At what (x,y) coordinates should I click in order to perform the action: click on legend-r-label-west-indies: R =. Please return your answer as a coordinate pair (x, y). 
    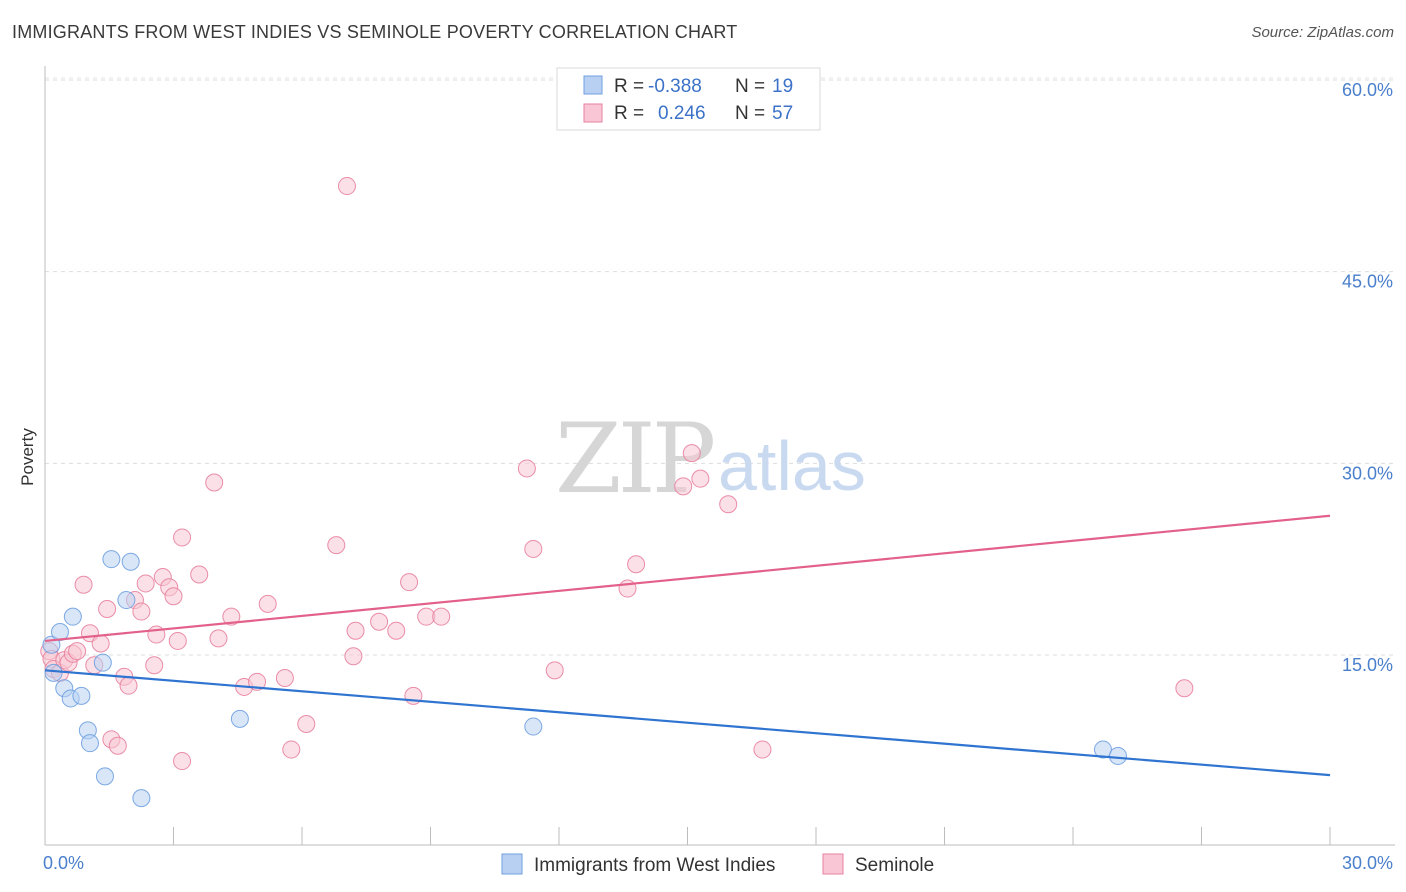
    Looking at the image, I should click on (629, 86).